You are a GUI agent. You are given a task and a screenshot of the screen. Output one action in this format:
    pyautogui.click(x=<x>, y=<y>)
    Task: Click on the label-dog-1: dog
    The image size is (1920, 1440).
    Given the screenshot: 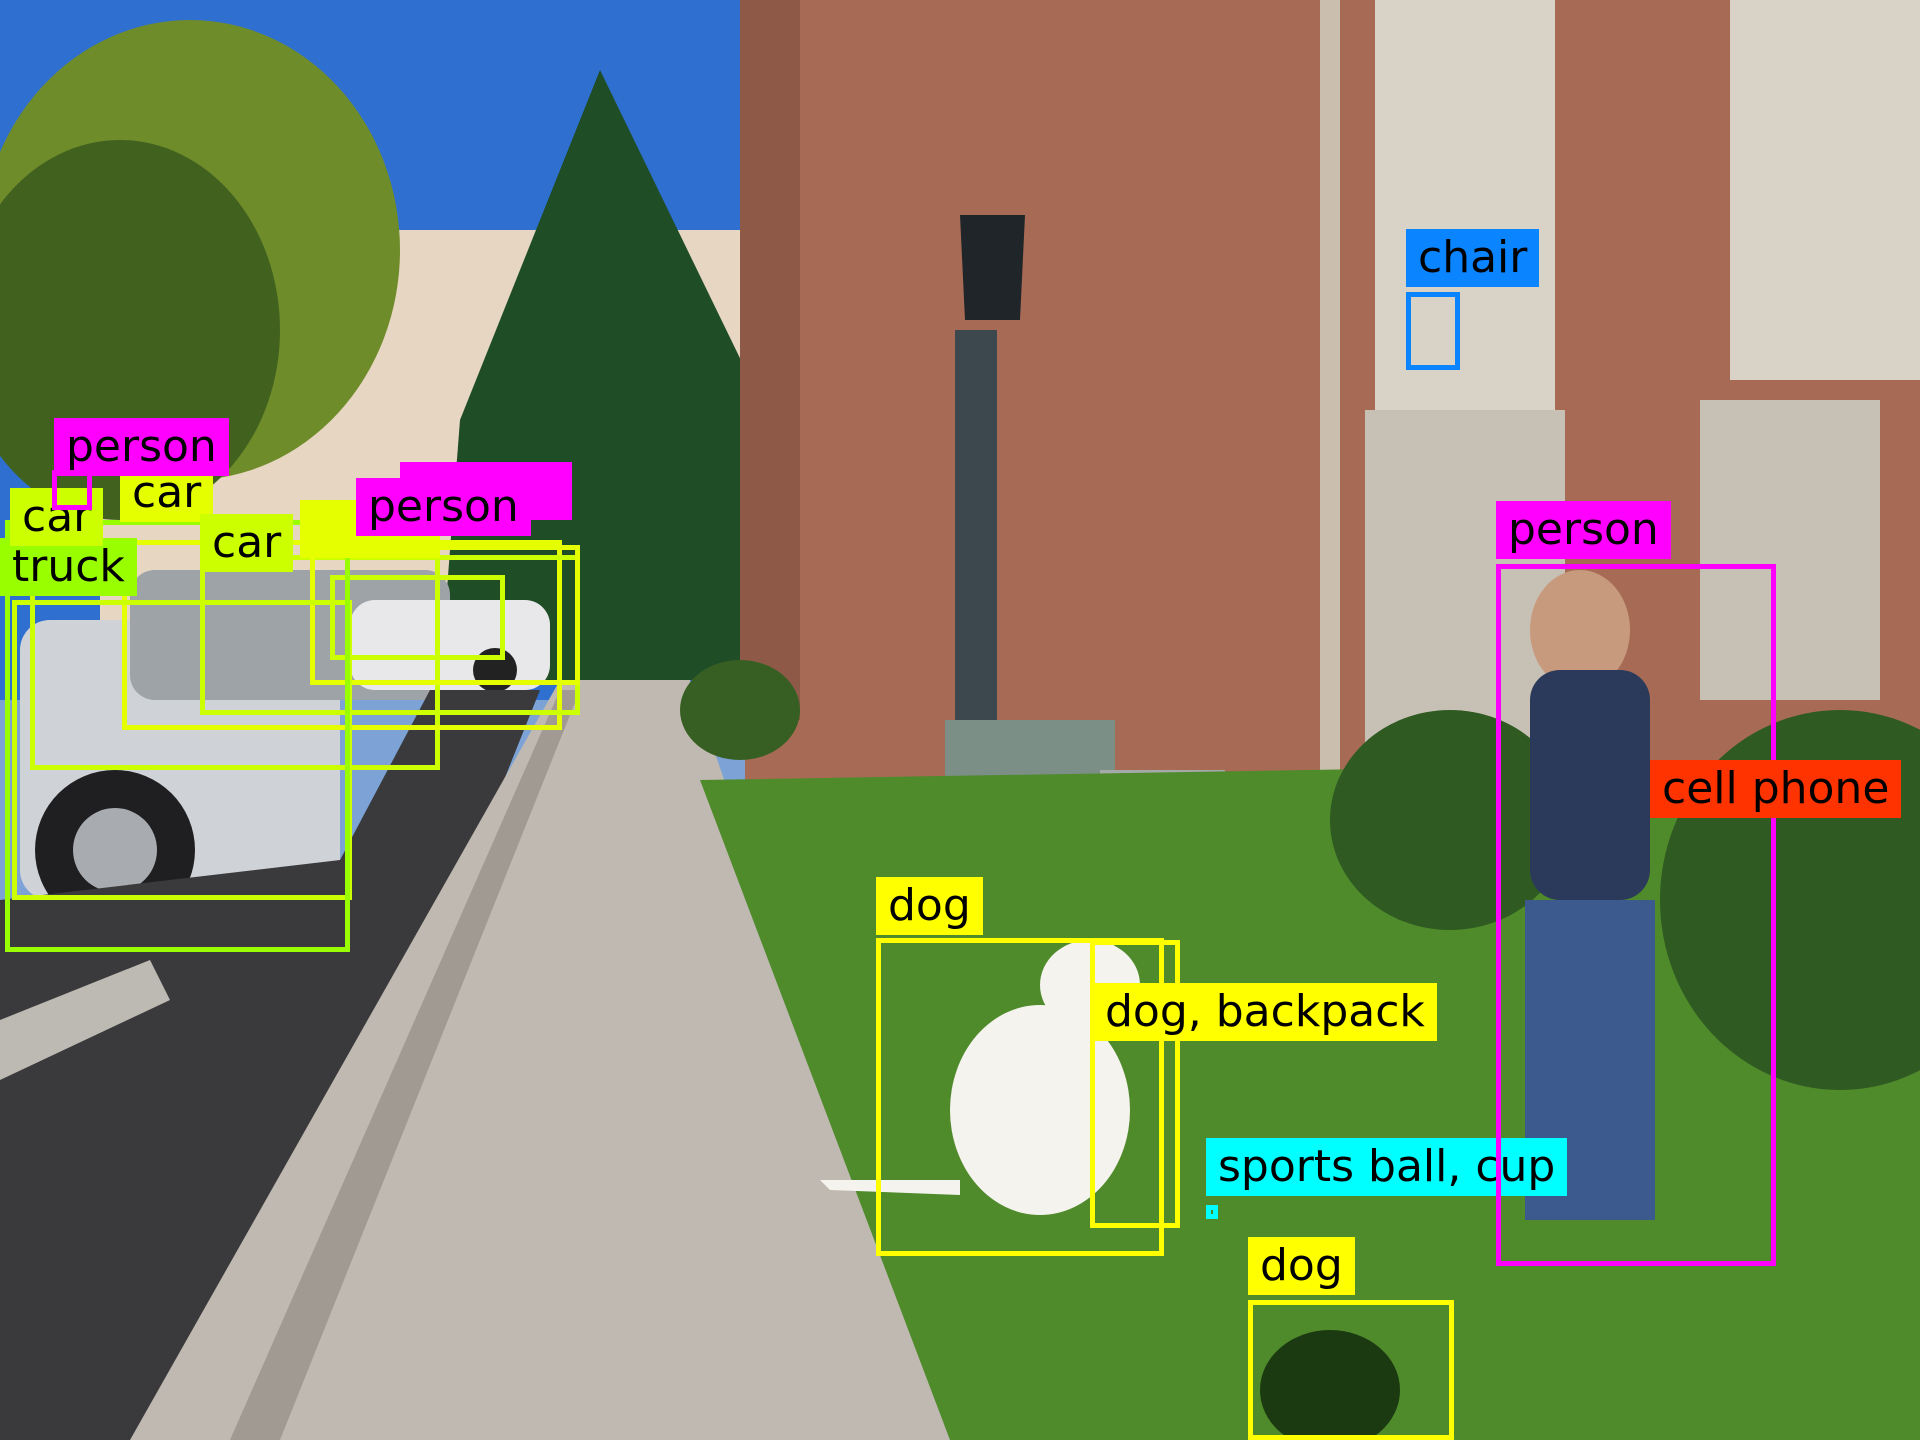 What is the action you would take?
    pyautogui.click(x=929, y=906)
    